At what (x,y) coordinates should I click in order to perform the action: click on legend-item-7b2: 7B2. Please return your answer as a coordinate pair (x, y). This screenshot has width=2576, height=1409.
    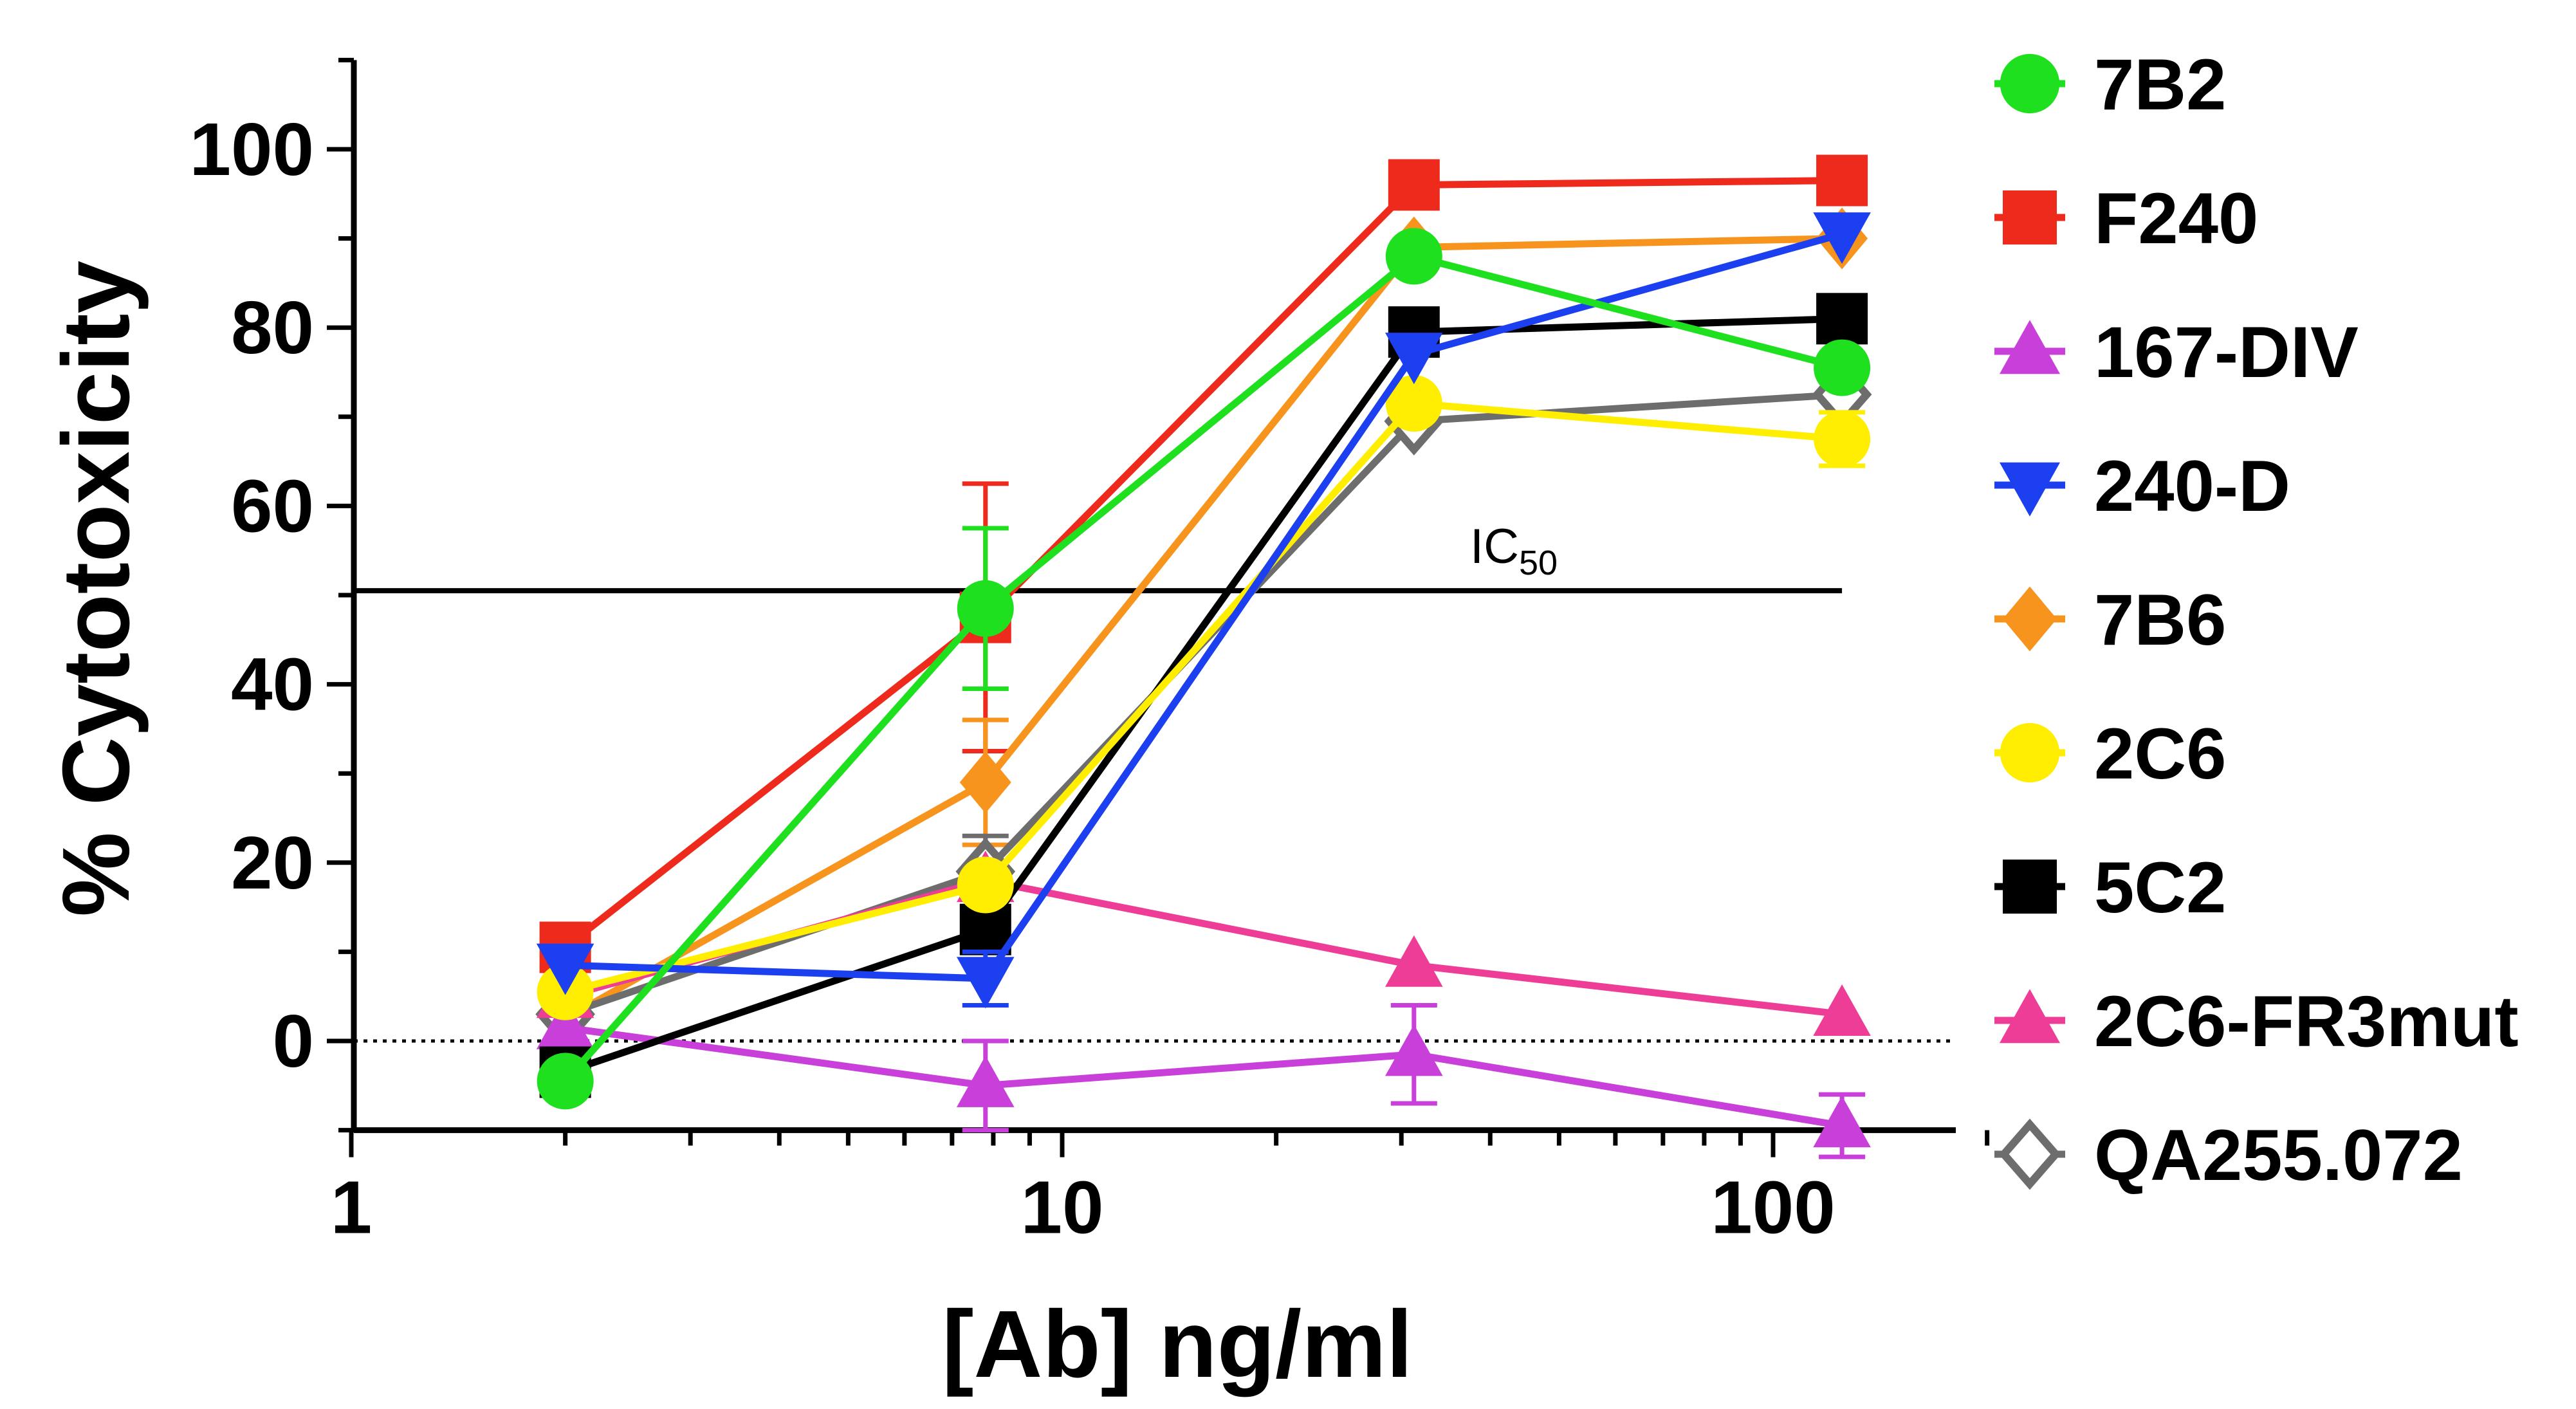
    Looking at the image, I should click on (2110, 85).